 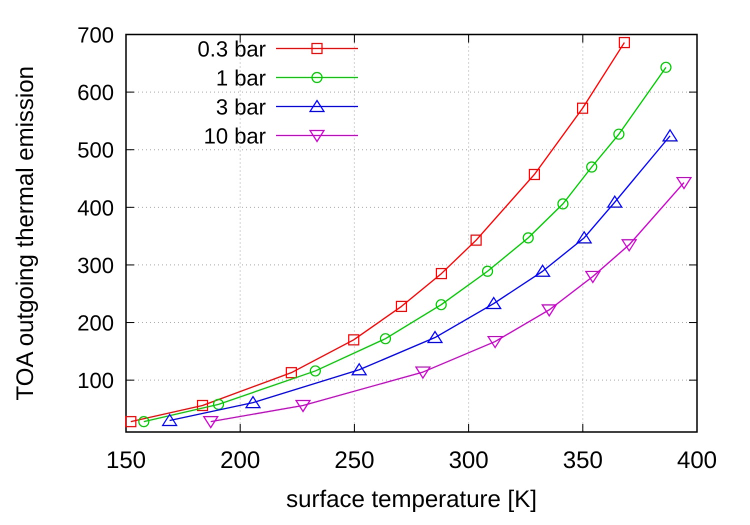 What do you see at coordinates (126, 460) in the screenshot?
I see `x-tick-label: 150` at bounding box center [126, 460].